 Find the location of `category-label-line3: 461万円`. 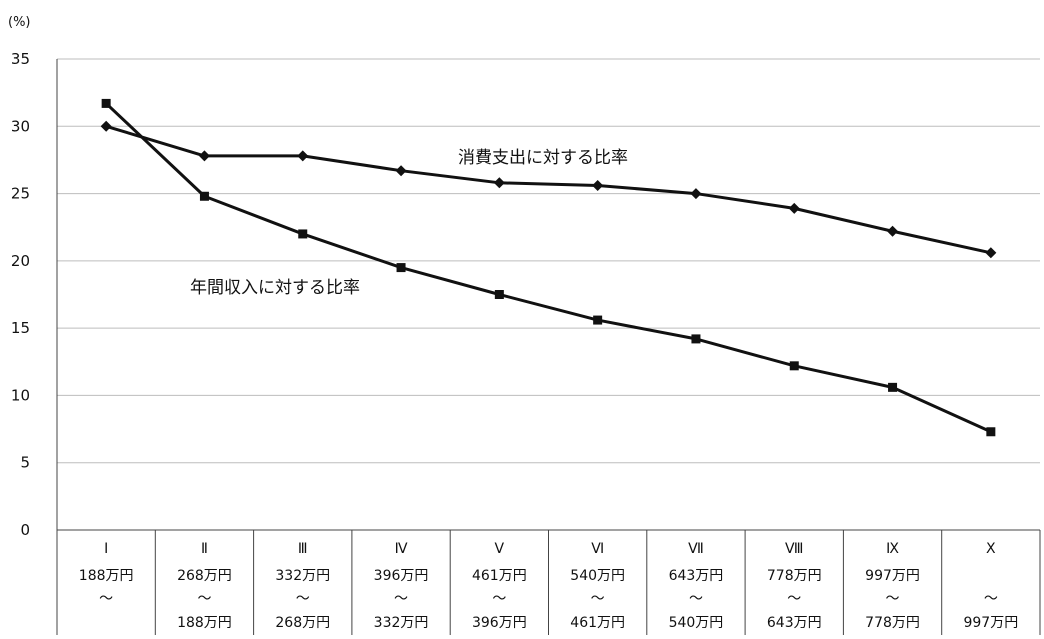

category-label-line3: 461万円 is located at coordinates (597, 623).